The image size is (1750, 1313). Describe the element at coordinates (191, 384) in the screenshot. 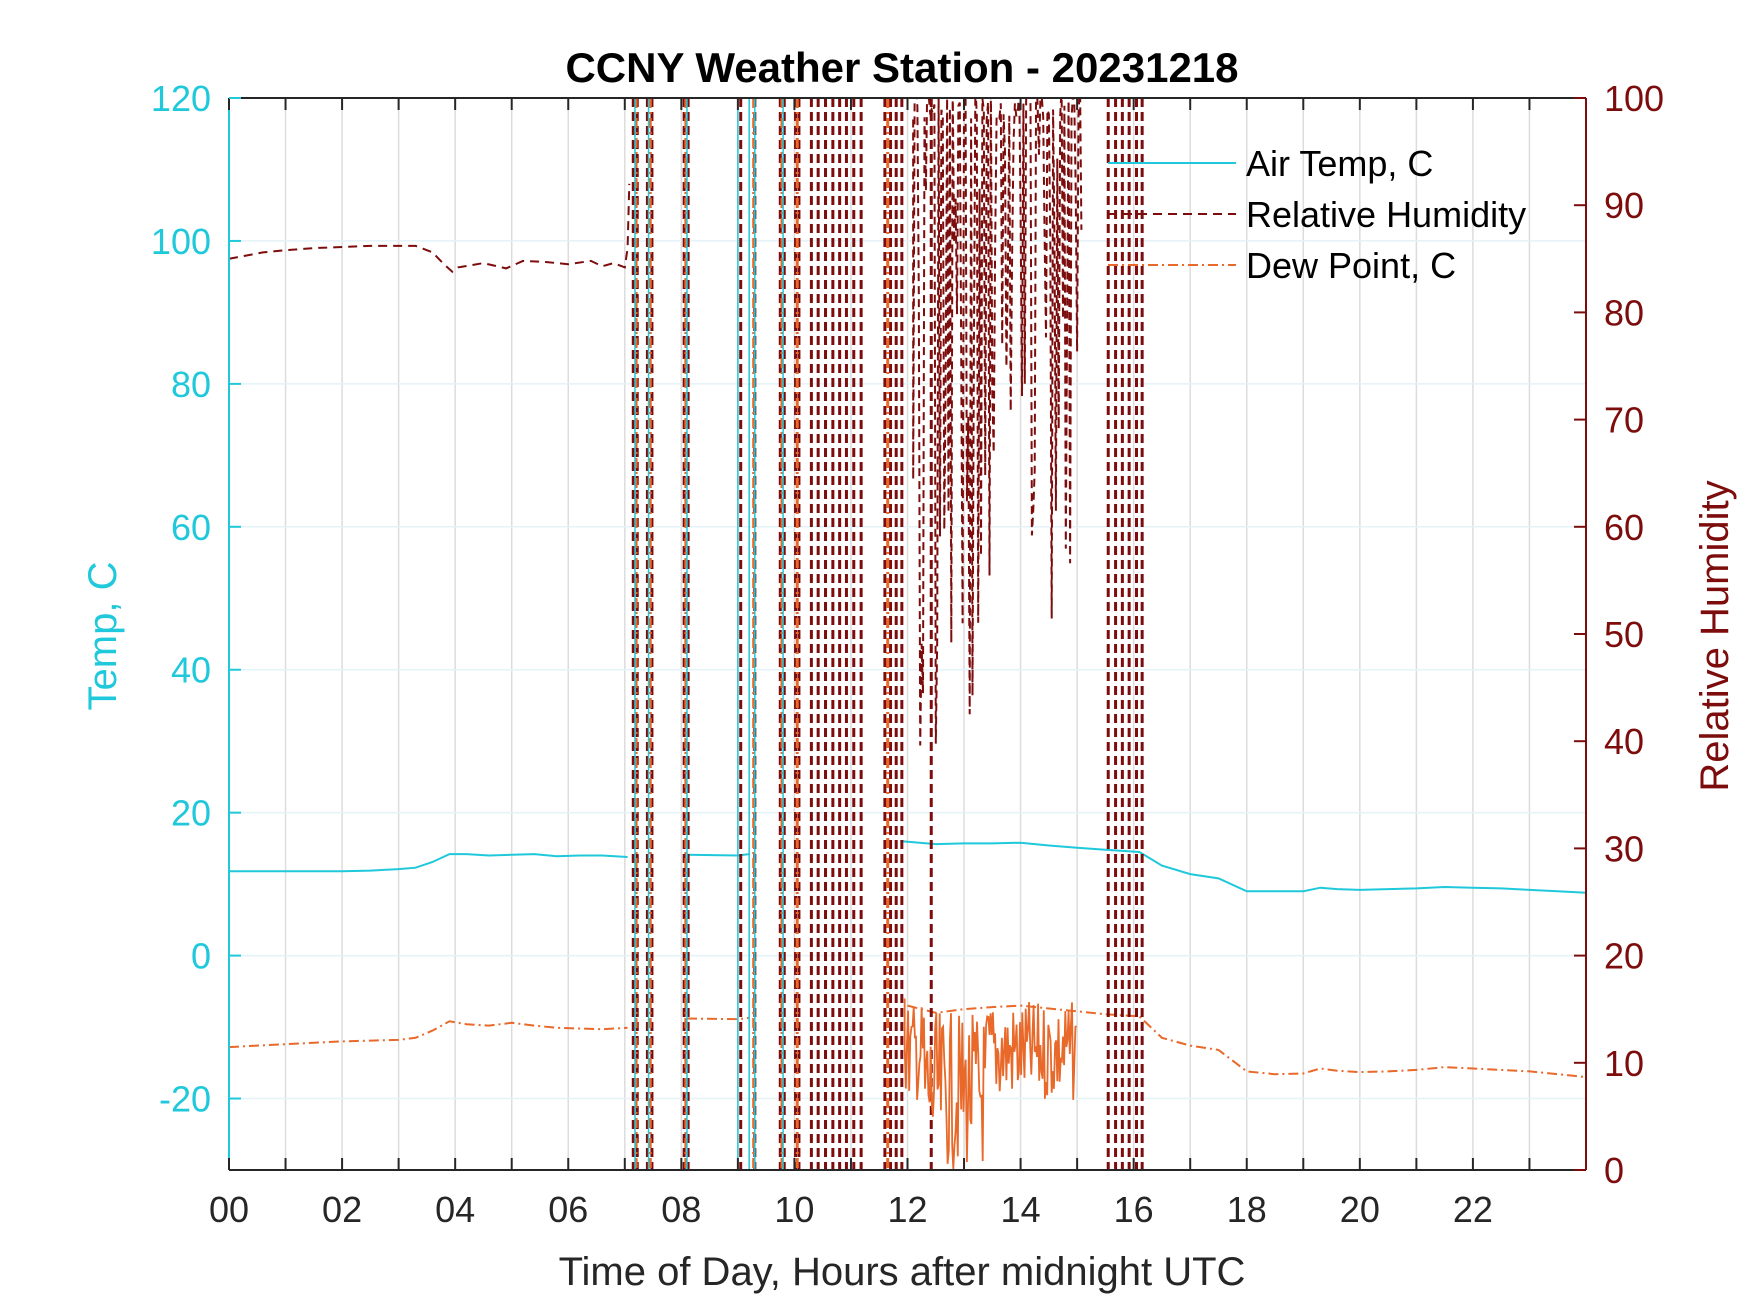

I see `y-left-tick-label: 80` at that location.